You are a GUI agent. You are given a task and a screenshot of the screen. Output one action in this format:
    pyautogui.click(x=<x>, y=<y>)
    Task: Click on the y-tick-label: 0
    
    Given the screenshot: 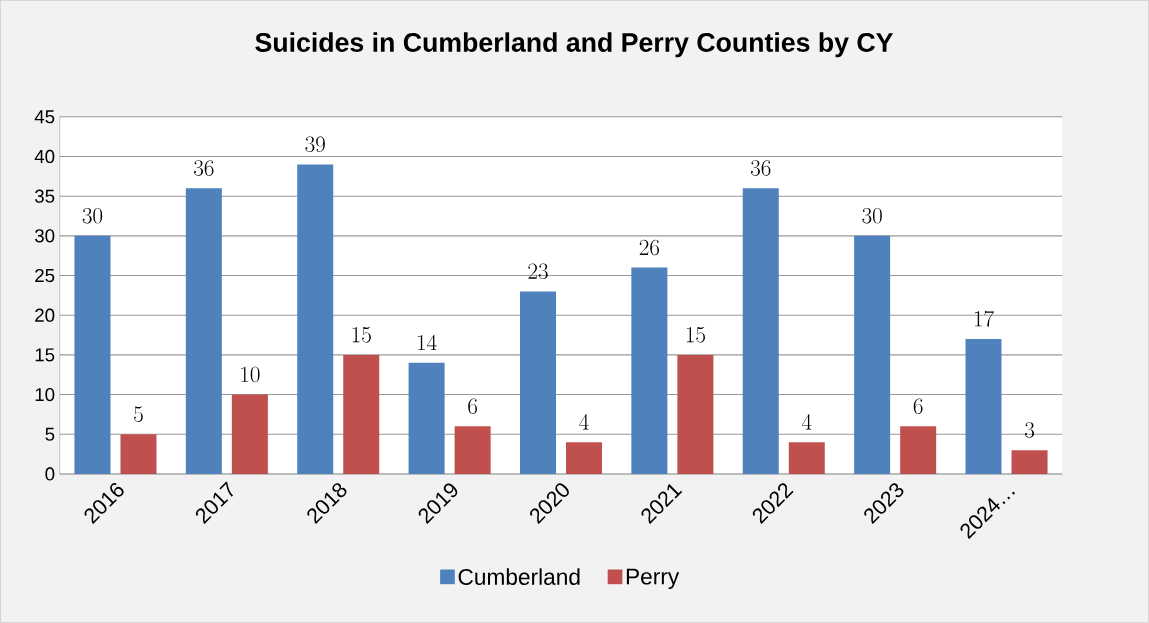 What is the action you would take?
    pyautogui.click(x=50, y=474)
    